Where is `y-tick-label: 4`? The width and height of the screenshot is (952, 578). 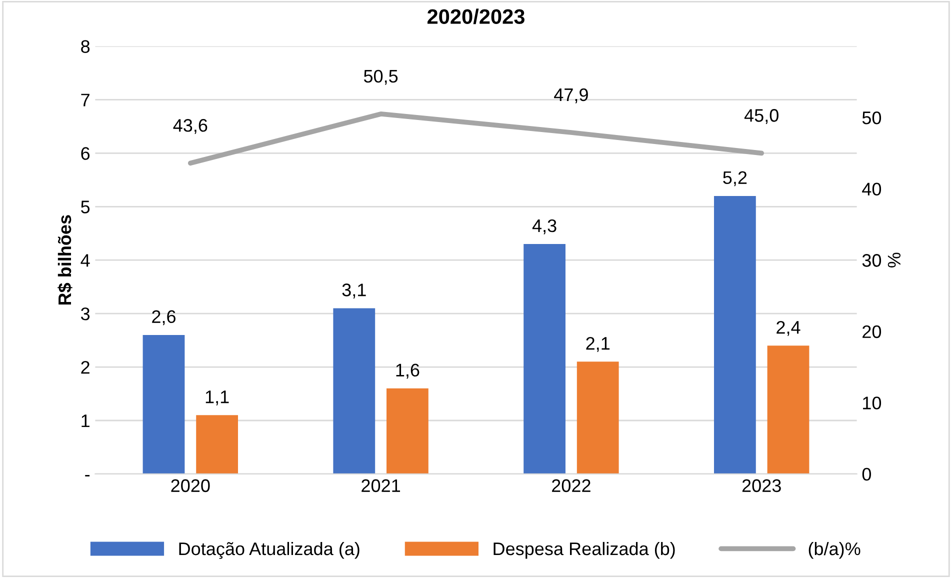
y-tick-label: 4 is located at coordinates (85, 260).